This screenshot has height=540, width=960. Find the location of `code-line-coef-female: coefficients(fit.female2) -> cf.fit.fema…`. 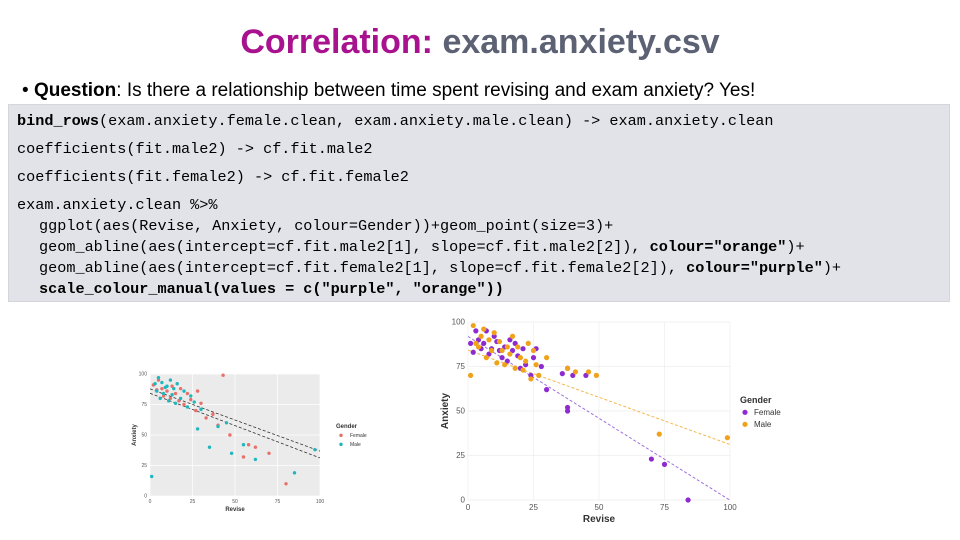

code-line-coef-female: coefficients(fit.female2) -> cf.fit.fema… is located at coordinates (213, 177).